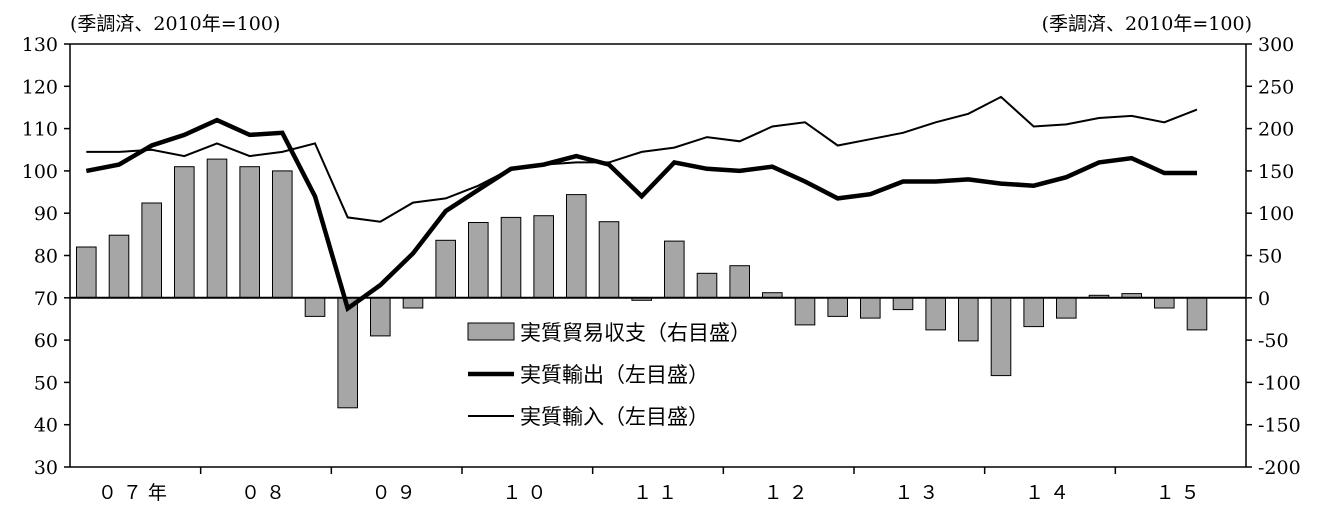 The height and width of the screenshot is (506, 1325). I want to click on x-year-label: １０, so click(527, 493).